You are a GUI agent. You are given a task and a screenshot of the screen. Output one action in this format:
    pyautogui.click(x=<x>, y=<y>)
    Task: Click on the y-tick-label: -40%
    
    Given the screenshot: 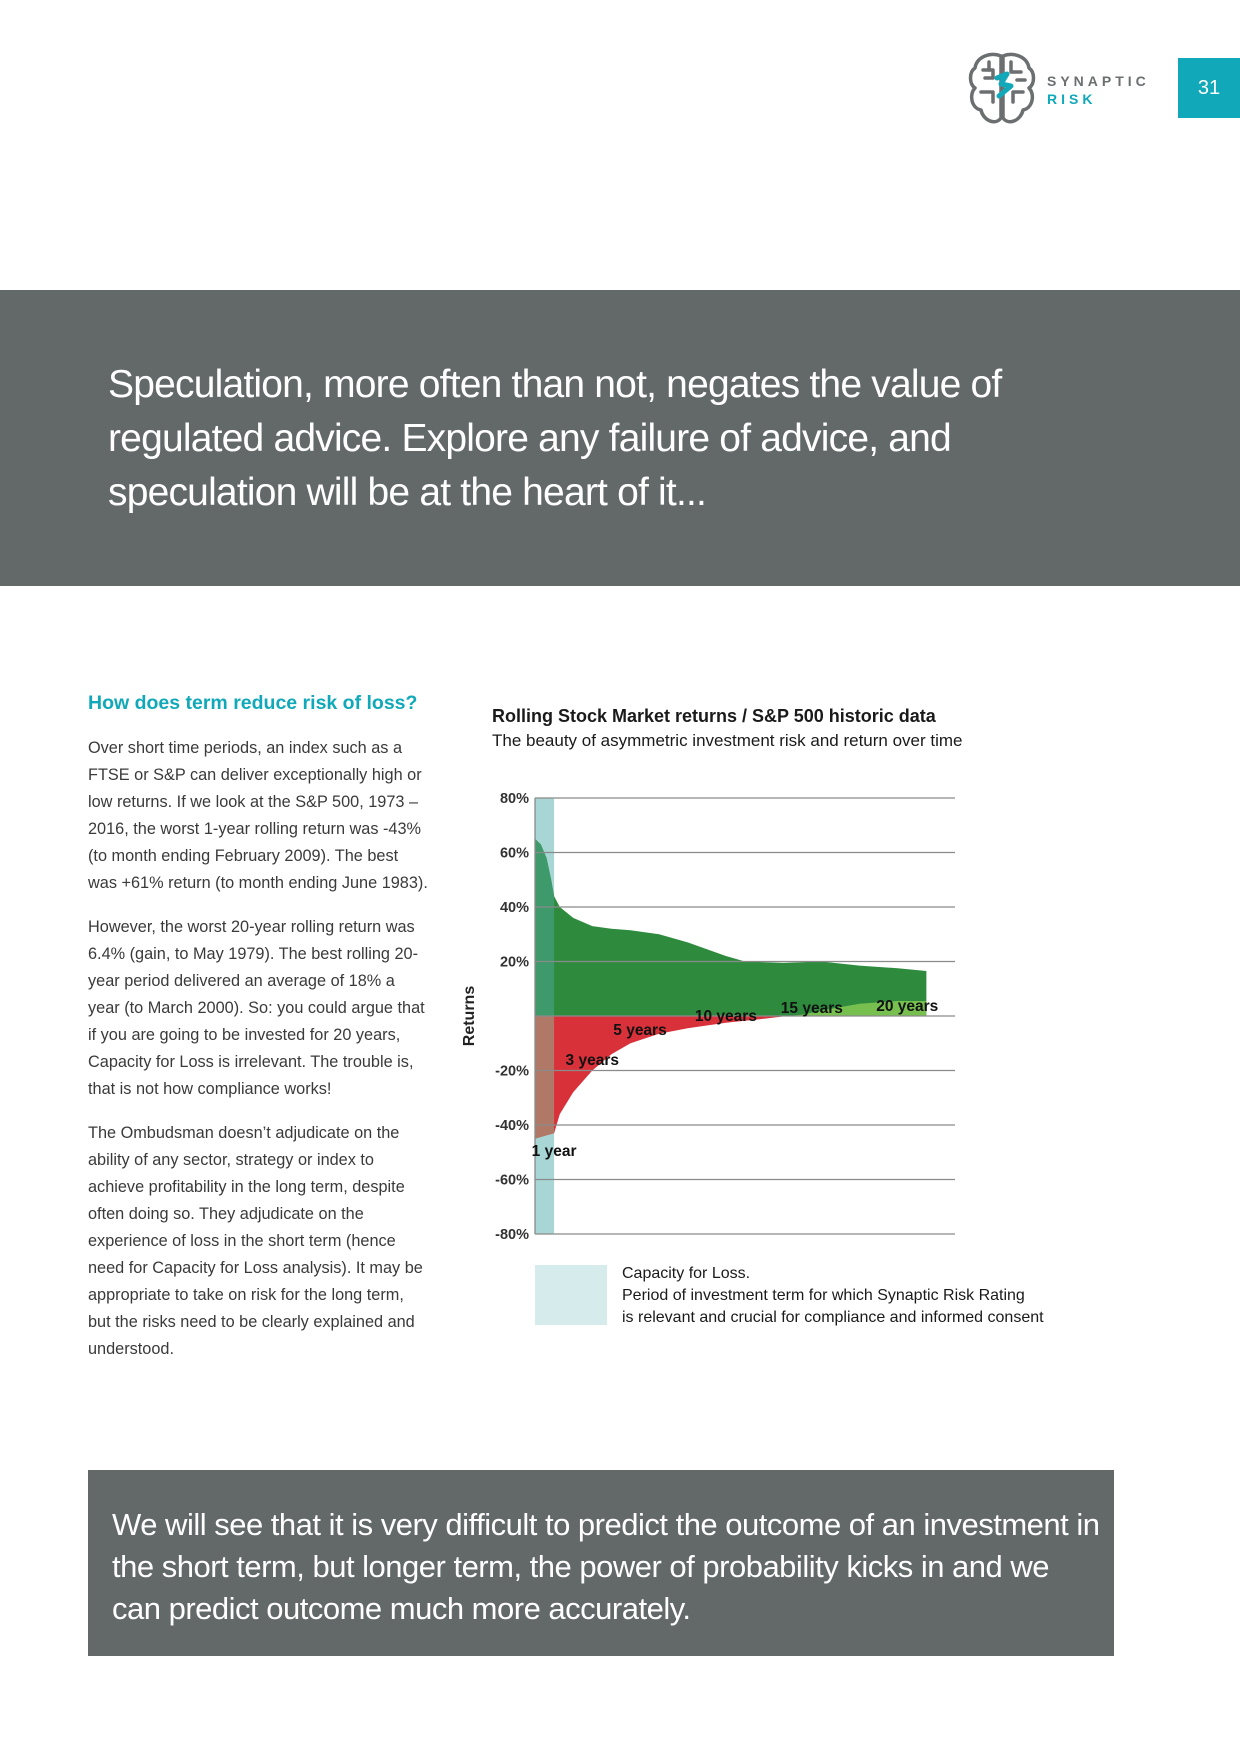 What is the action you would take?
    pyautogui.click(x=512, y=1126)
    